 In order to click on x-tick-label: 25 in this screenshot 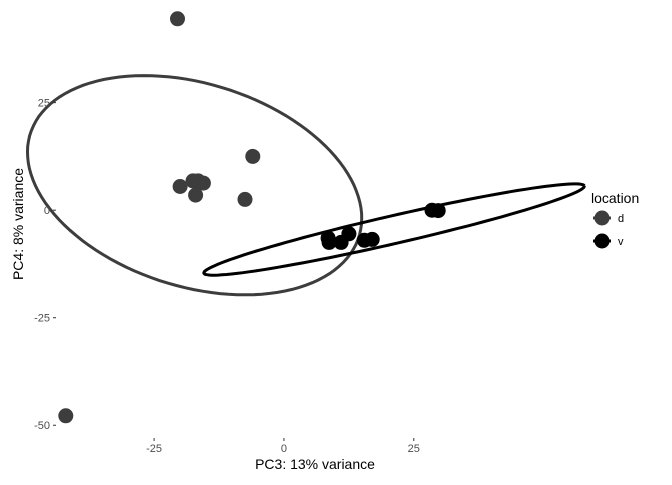, I will do `click(414, 449)`.